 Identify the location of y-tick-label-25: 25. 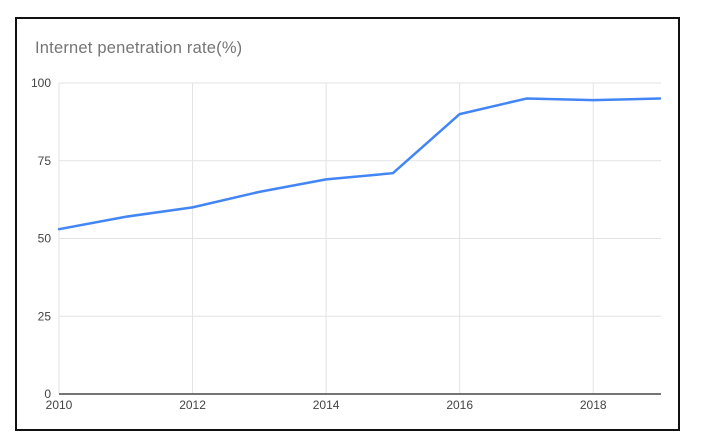
(45, 316).